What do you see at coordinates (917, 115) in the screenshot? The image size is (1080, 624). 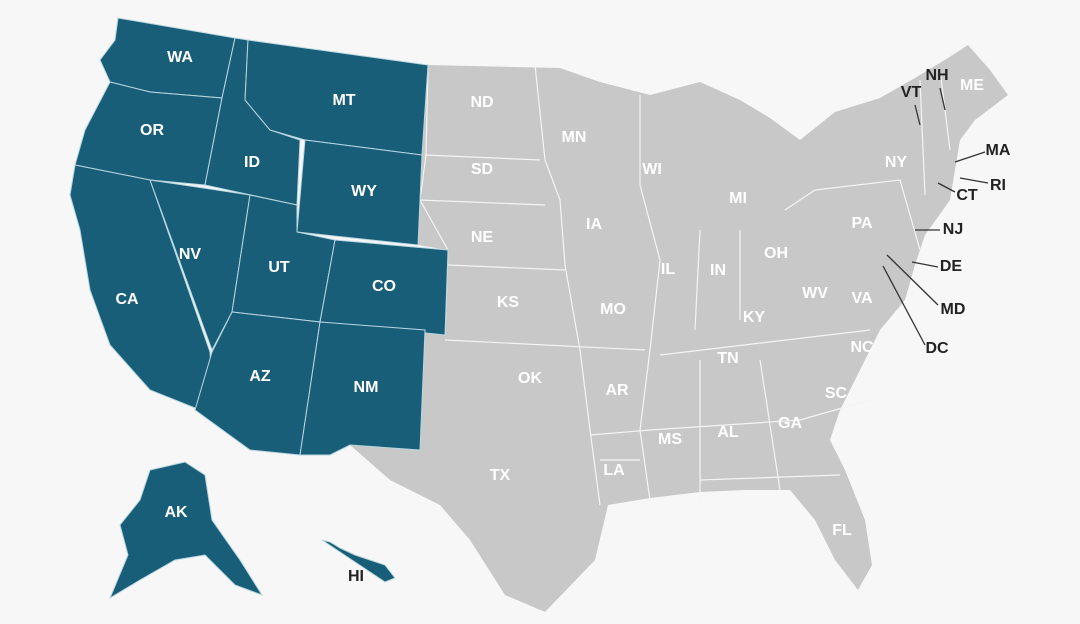 I see `leader-line-vt` at bounding box center [917, 115].